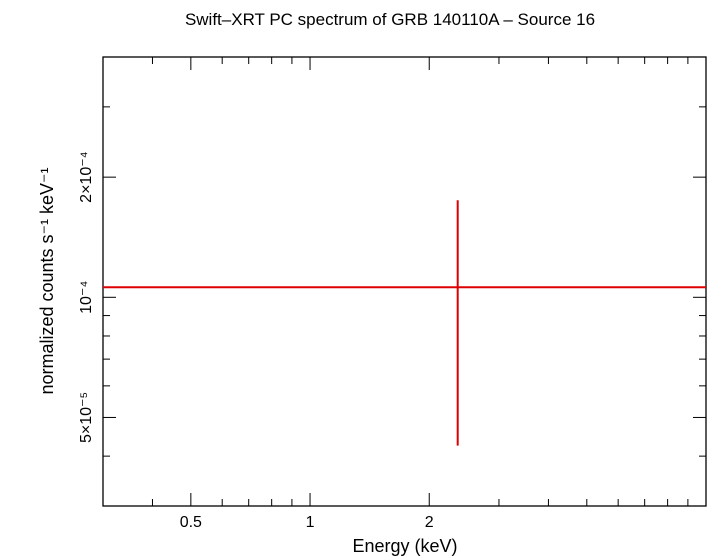 Image resolution: width=710 pixels, height=556 pixels. Describe the element at coordinates (86, 176) in the screenshot. I see `y-tick-label: 2×10⁻⁴` at that location.